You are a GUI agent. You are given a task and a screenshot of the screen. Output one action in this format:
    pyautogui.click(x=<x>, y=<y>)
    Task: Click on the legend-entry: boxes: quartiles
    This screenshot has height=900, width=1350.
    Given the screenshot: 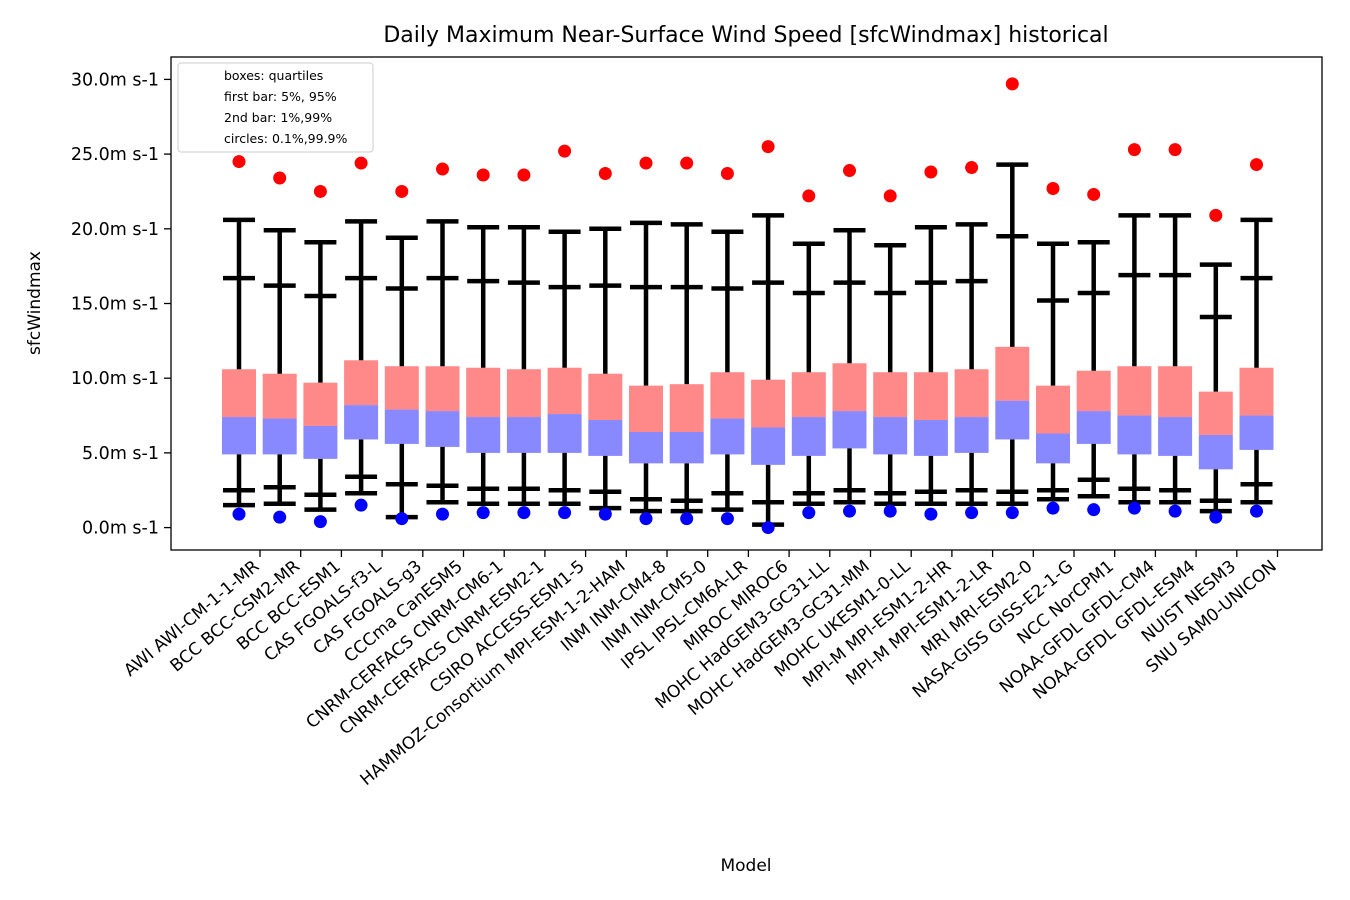 What is the action you would take?
    pyautogui.click(x=273, y=75)
    